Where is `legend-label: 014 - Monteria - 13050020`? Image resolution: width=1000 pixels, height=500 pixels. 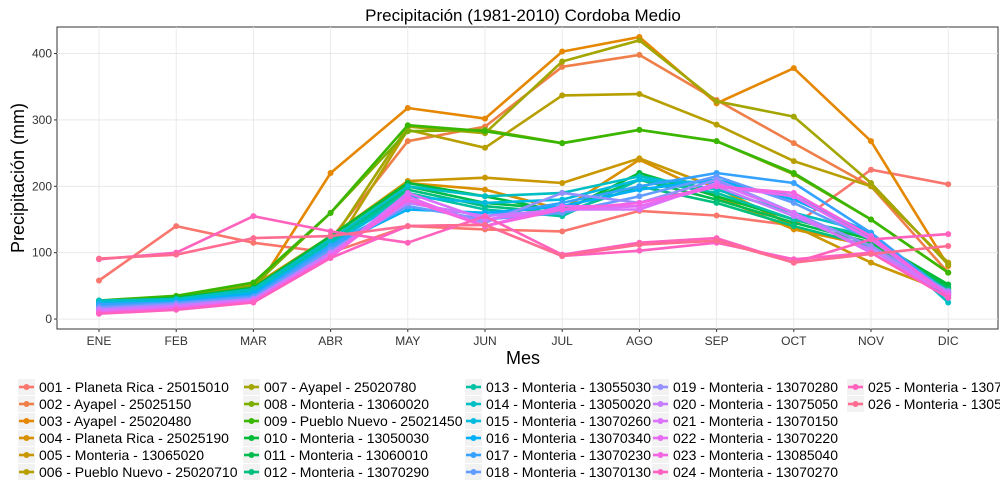
legend-label: 014 - Monteria - 13050020 is located at coordinates (568, 404).